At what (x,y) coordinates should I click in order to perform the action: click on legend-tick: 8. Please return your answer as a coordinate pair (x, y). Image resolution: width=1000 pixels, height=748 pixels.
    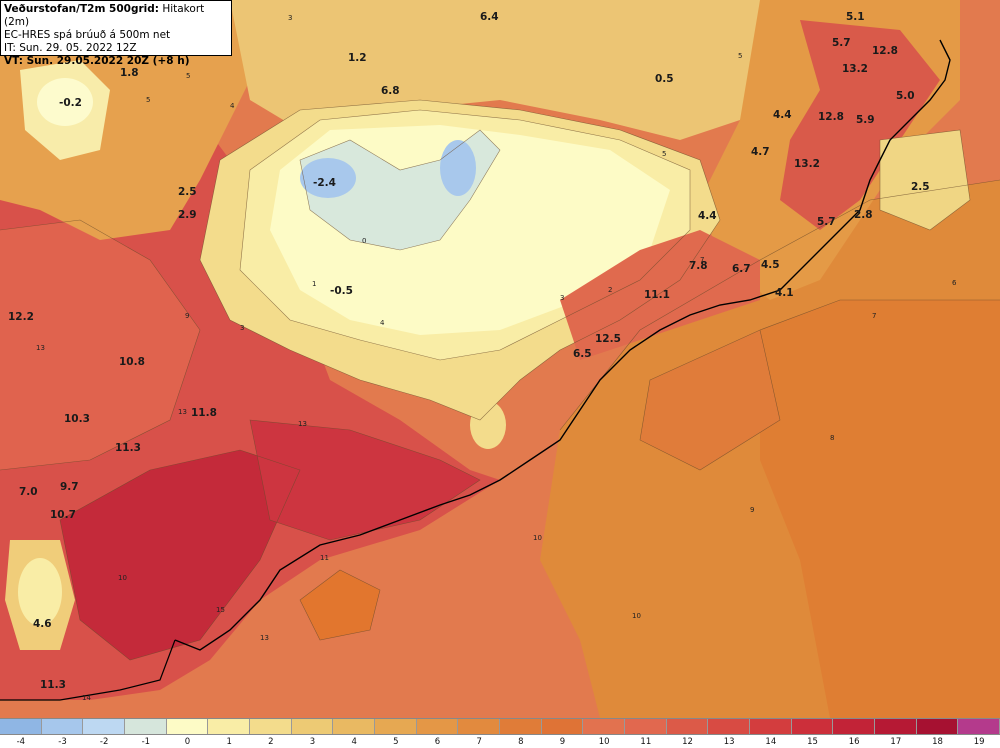
    Looking at the image, I should click on (521, 742).